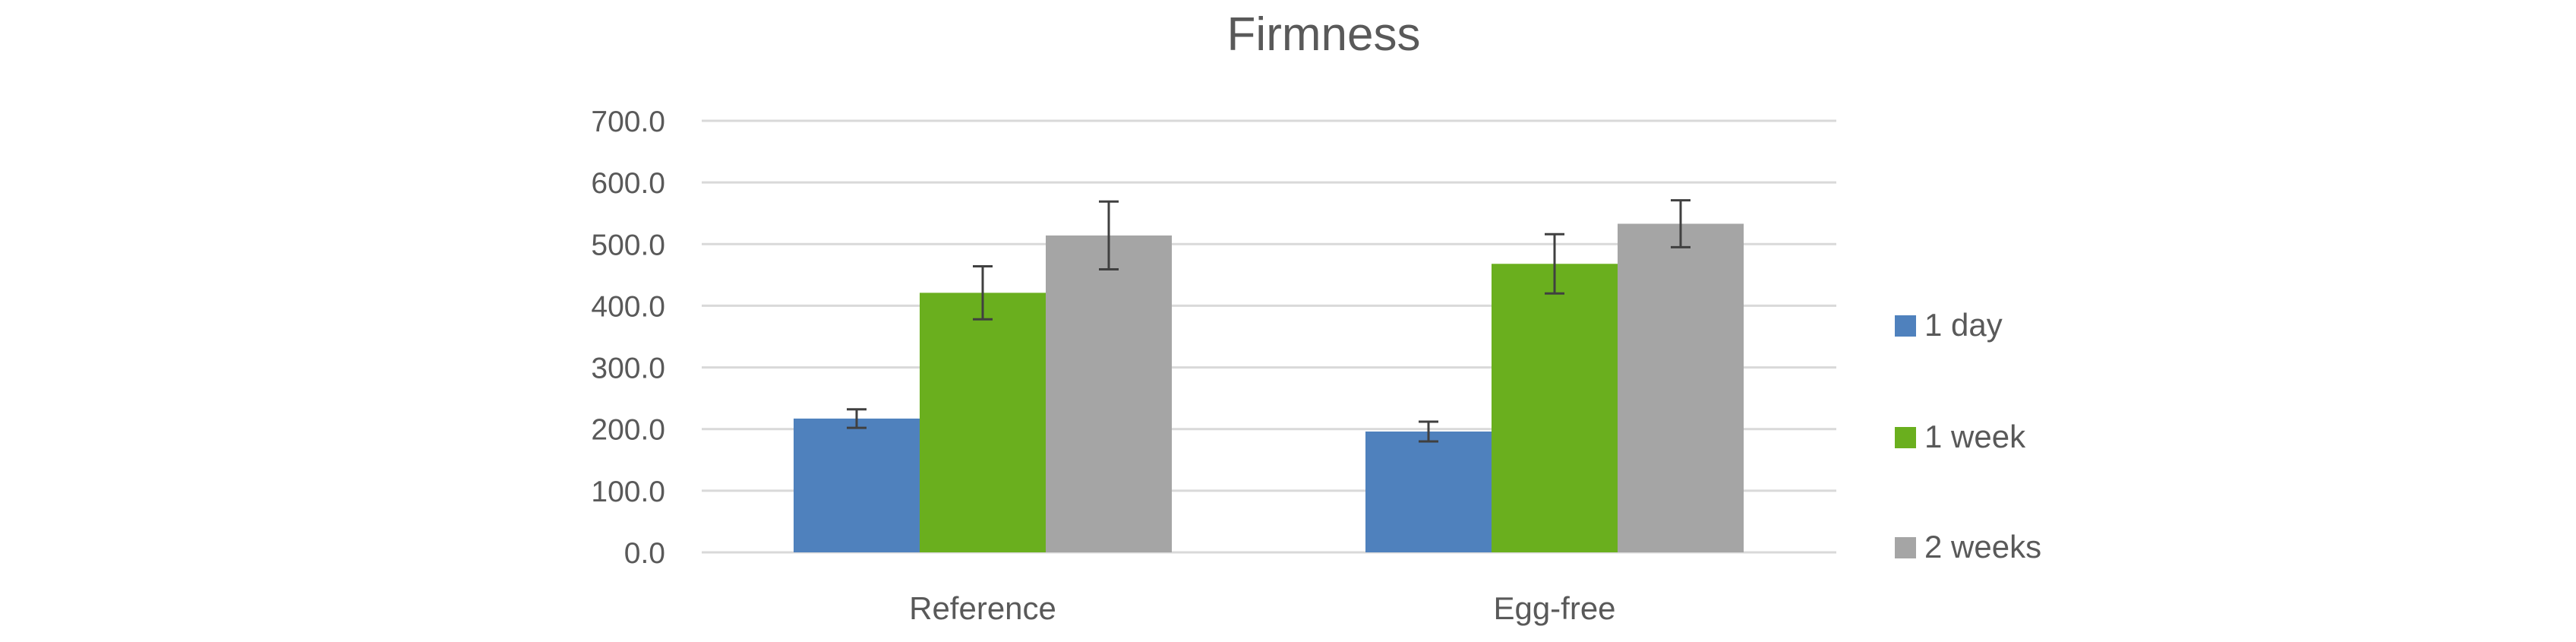 The image size is (2576, 642). What do you see at coordinates (628, 184) in the screenshot?
I see `y-tick-label: 600.0` at bounding box center [628, 184].